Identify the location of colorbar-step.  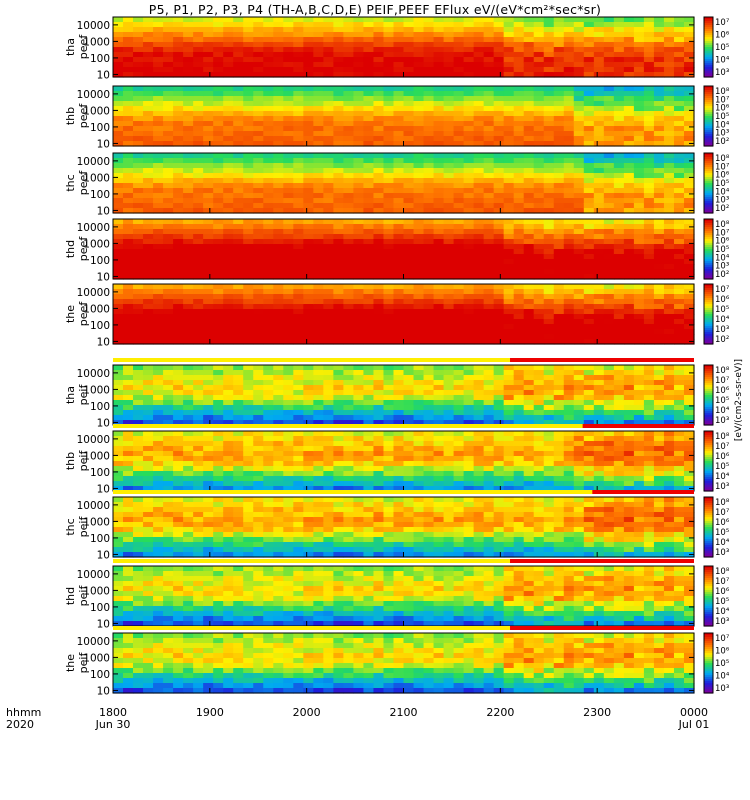
(708, 97).